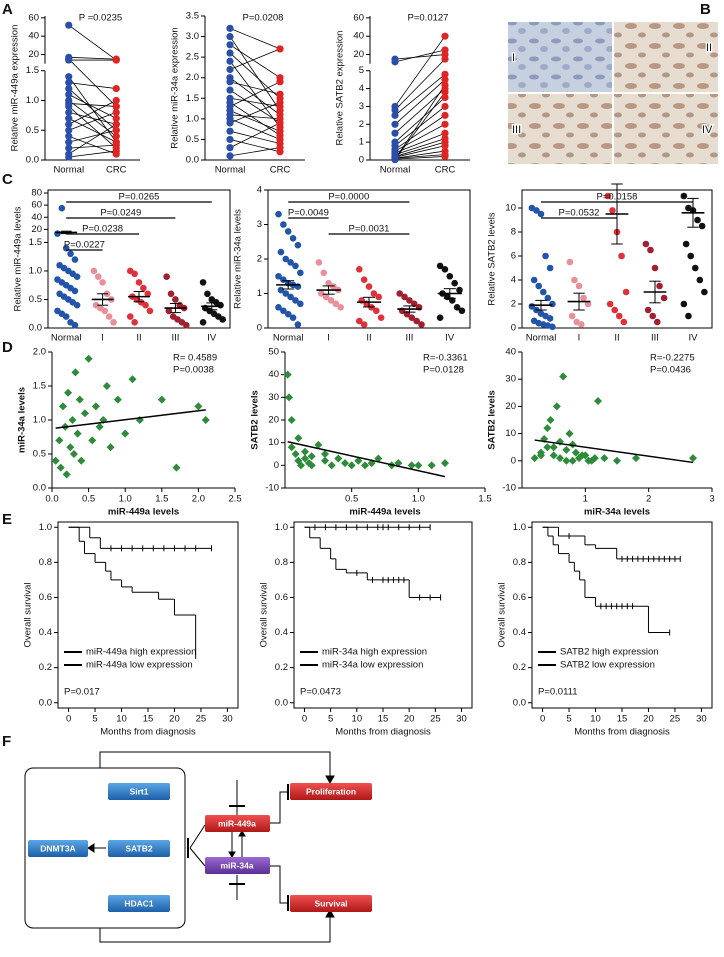 The width and height of the screenshot is (724, 957). I want to click on x-tick-label: 25, so click(435, 719).